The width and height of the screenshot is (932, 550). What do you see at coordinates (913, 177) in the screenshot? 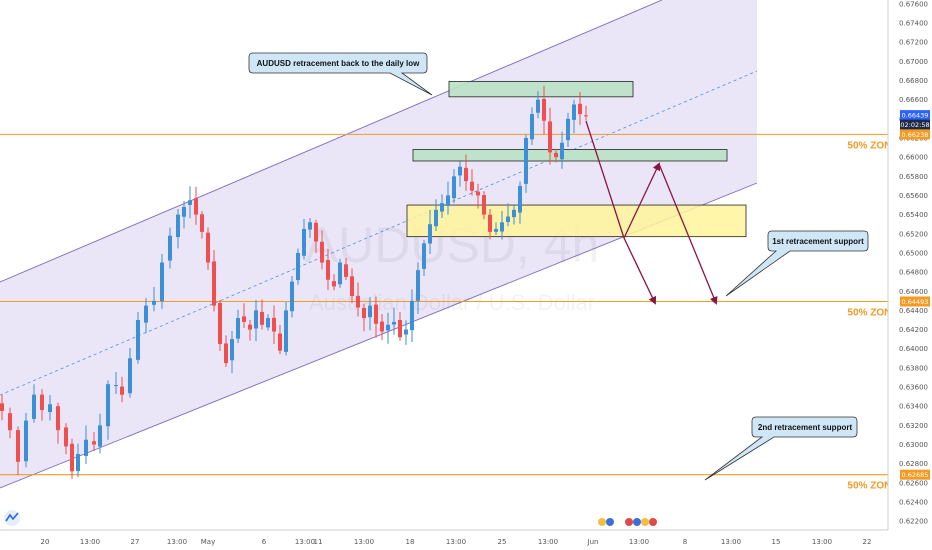
I see `price-tick-label: 0.65800` at bounding box center [913, 177].